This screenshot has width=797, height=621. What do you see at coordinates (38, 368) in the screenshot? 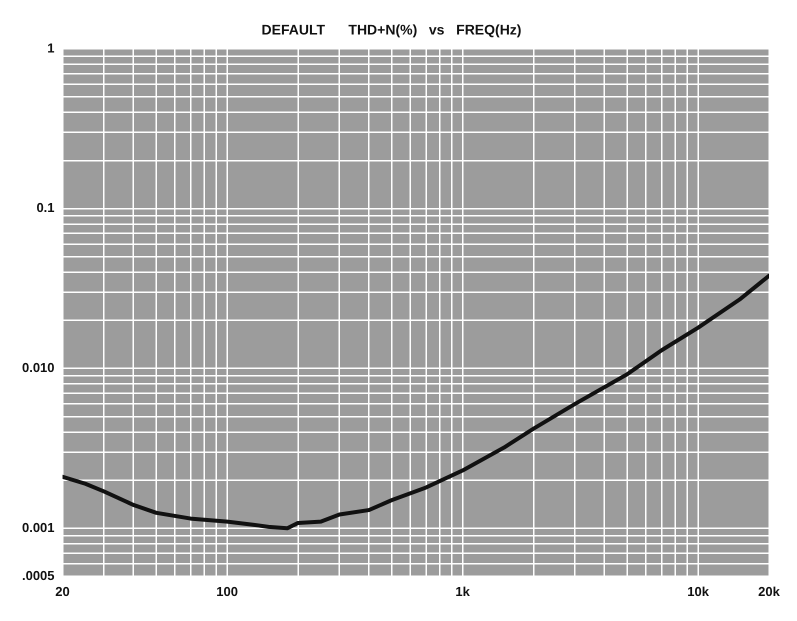
I see `y-tick-label: 0.010` at bounding box center [38, 368].